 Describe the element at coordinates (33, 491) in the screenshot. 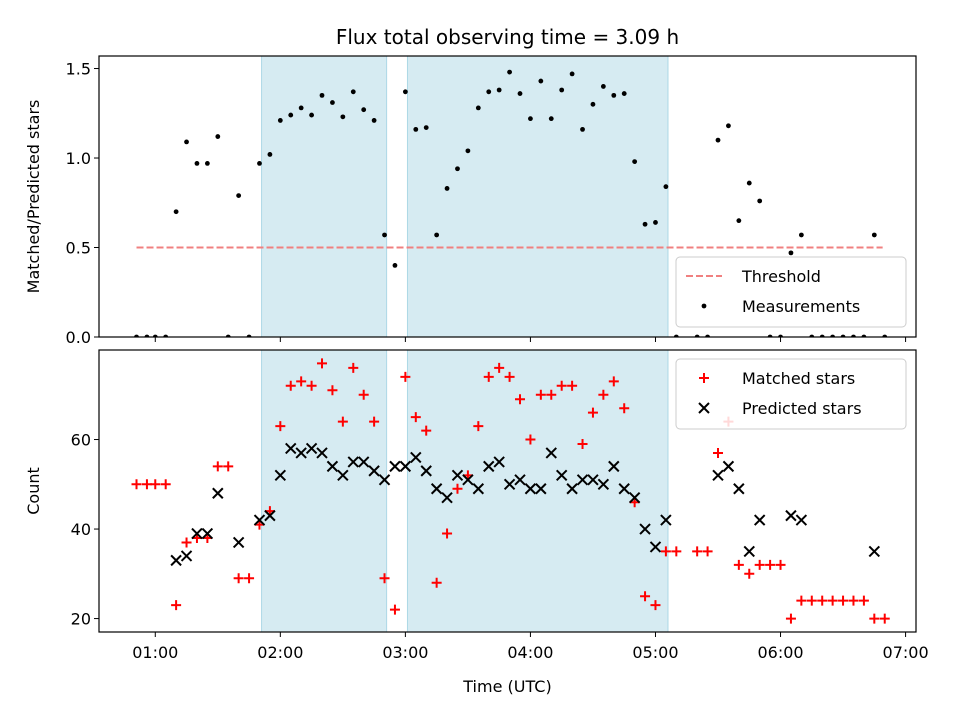

I see `y-axis-label: Count` at that location.